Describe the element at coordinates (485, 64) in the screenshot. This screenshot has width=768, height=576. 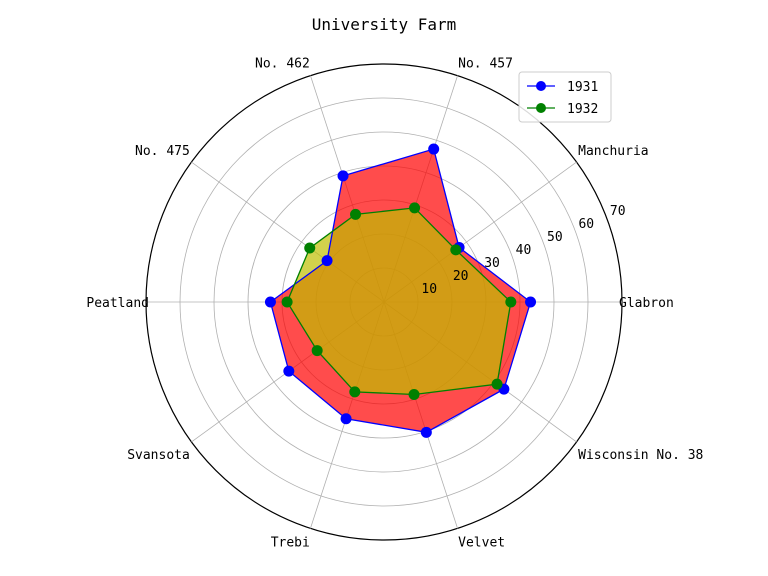
I see `category-label-no-457: No. 457` at that location.